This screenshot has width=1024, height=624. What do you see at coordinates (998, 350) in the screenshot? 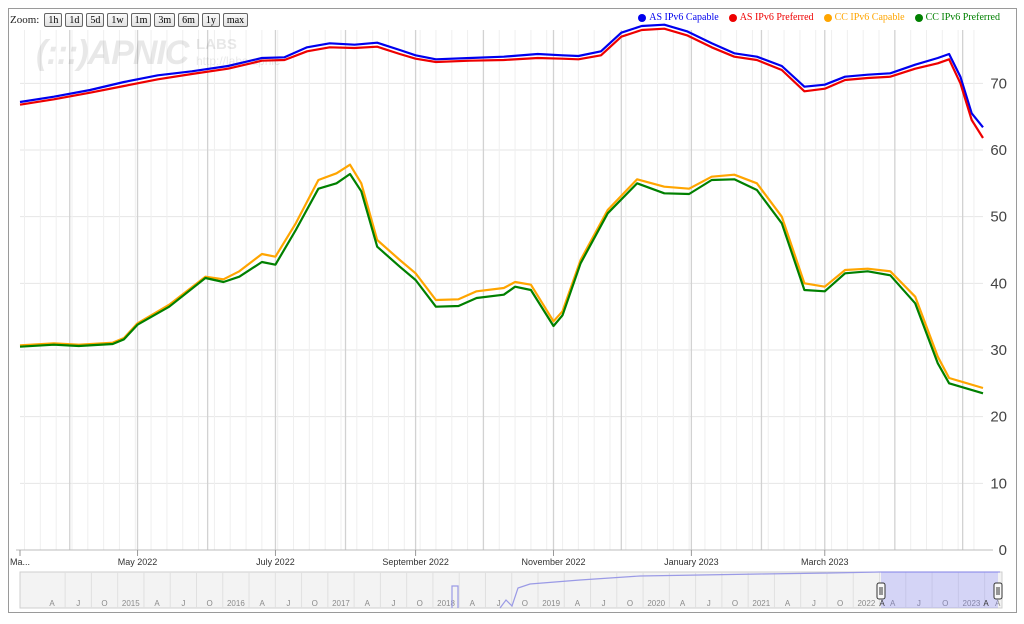
I see `y-tick-label: 30` at bounding box center [998, 350].